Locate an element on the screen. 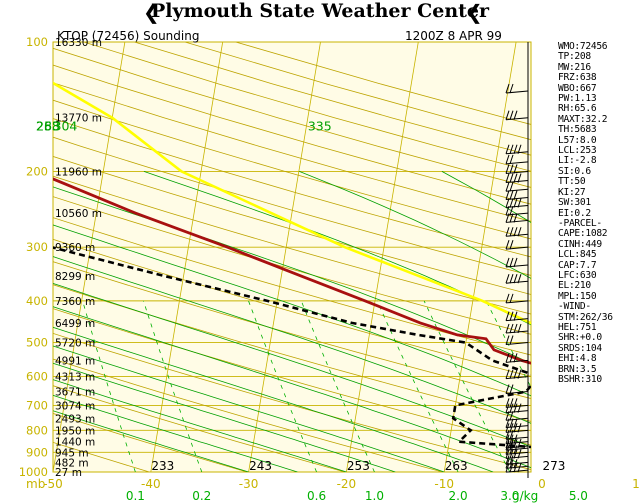 This screenshot has width=640, height=503. pressure-tick-label: 900 is located at coordinates (37, 452).